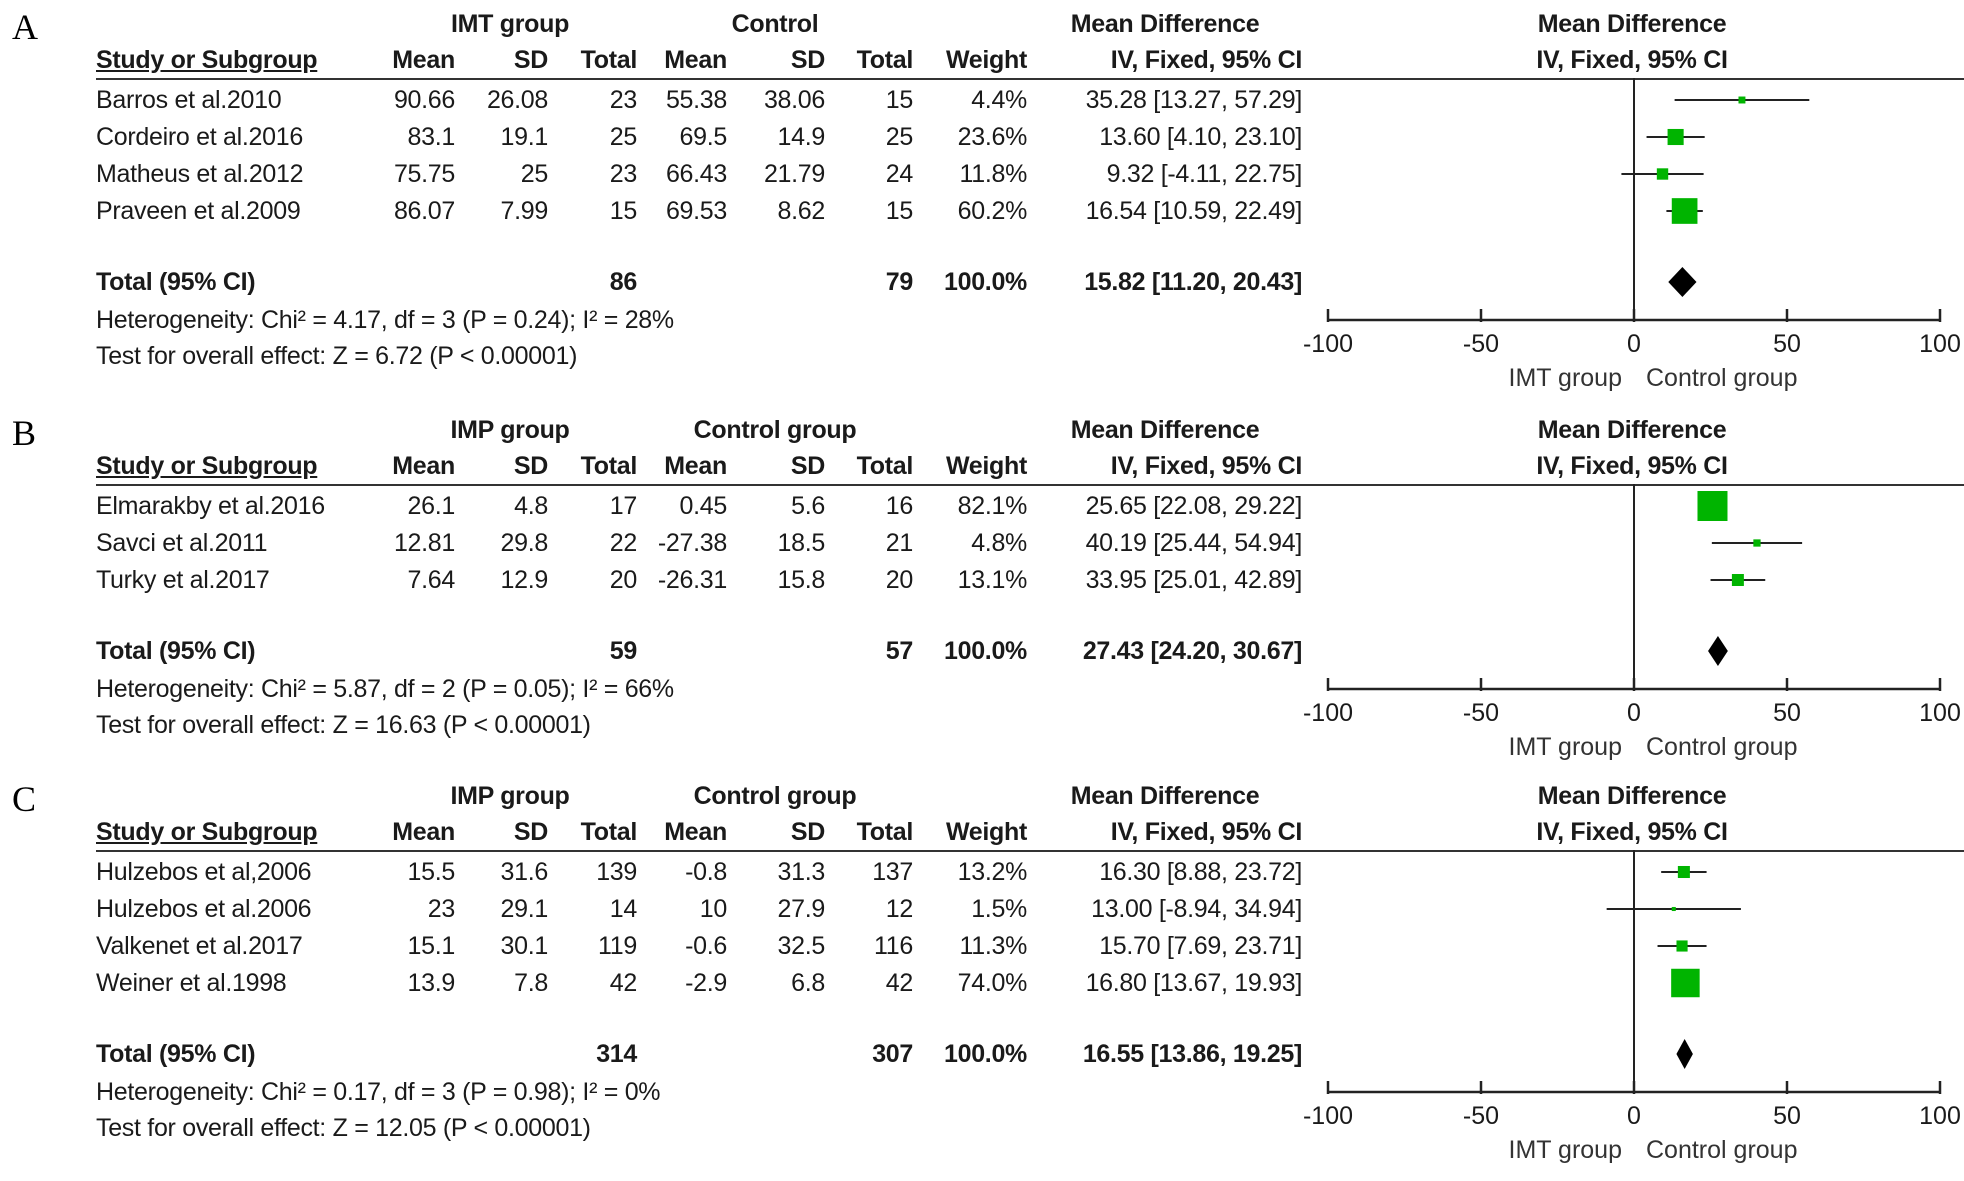 The image size is (1964, 1181). What do you see at coordinates (1632, 622) in the screenshot?
I see `forest-plot-area: -100 -50 0 50 100 IMT group Control group` at bounding box center [1632, 622].